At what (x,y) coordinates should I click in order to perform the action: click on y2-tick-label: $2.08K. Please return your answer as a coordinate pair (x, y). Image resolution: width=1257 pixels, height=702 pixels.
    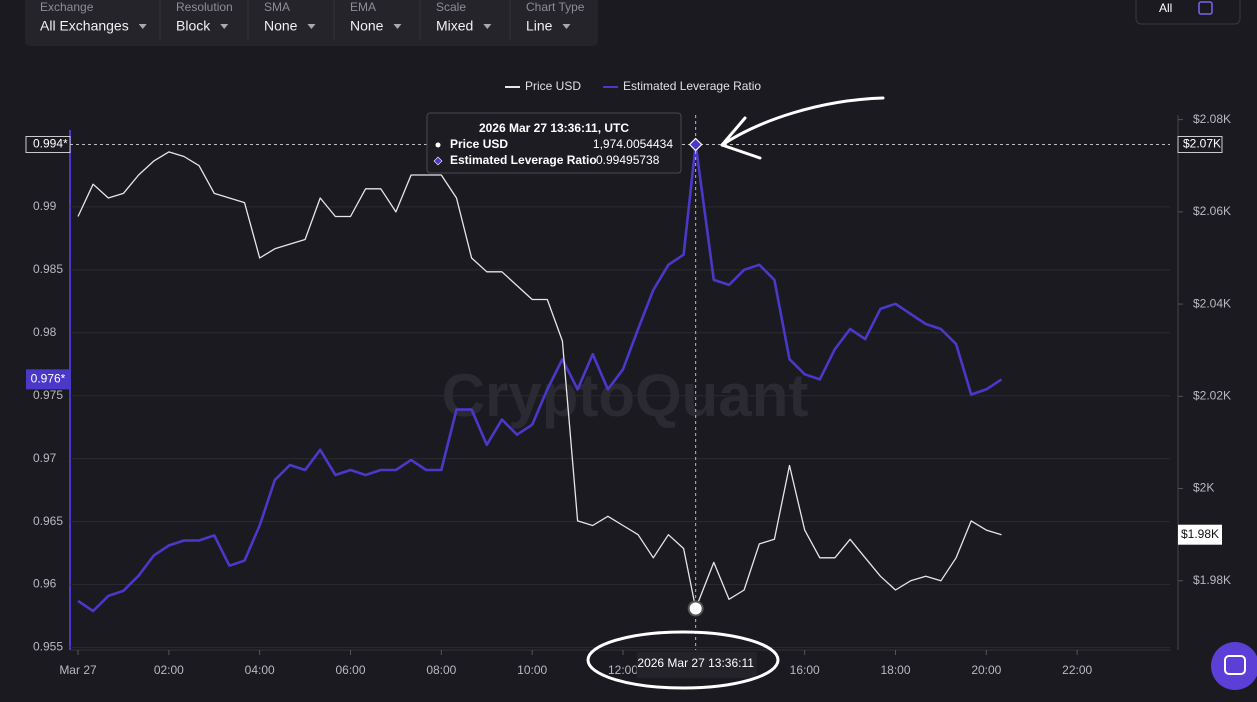
    Looking at the image, I should click on (1212, 119).